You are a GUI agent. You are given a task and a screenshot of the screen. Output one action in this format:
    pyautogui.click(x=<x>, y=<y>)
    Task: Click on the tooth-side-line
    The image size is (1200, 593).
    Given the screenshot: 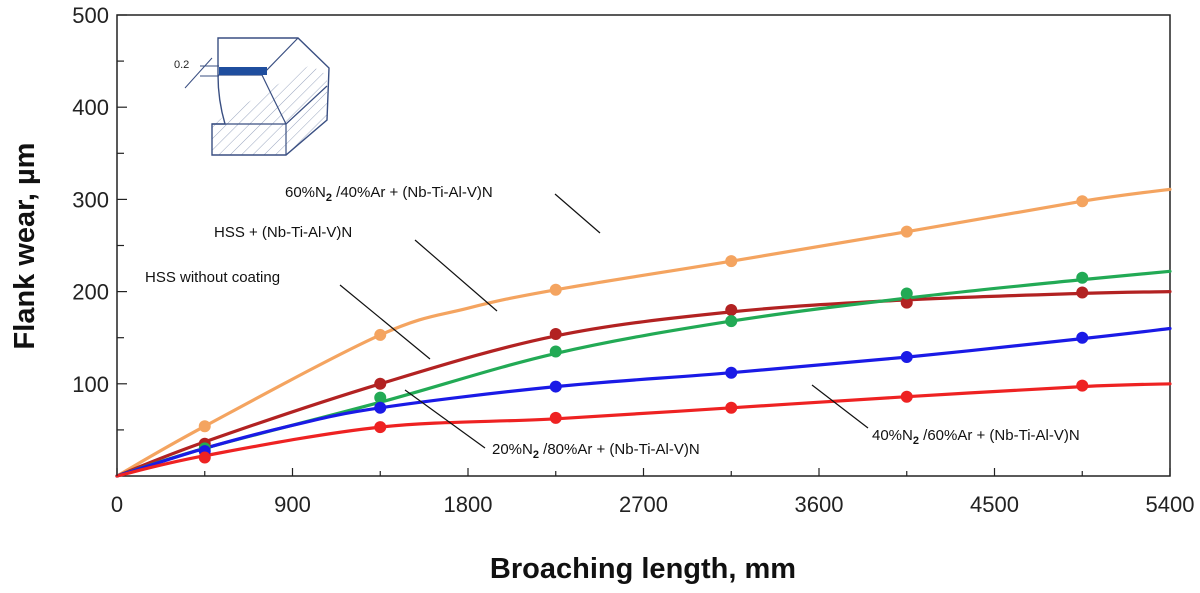 What is the action you would take?
    pyautogui.click(x=306, y=105)
    